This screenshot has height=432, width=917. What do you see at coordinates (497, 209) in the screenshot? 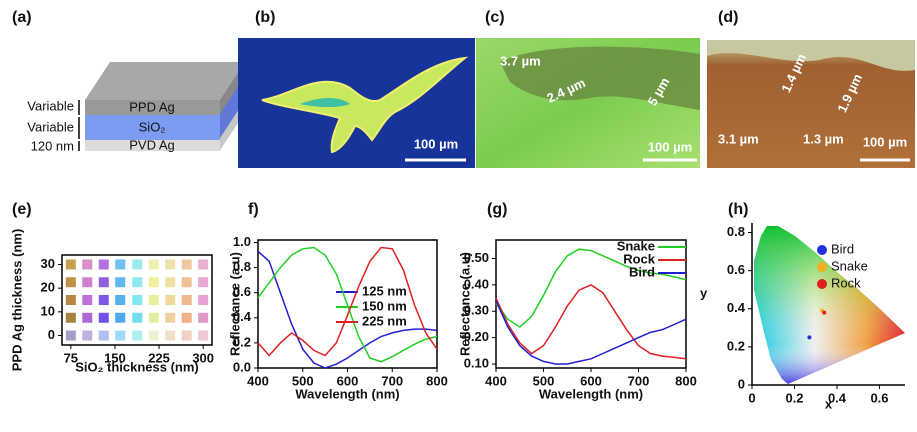
I see `panel-label: (g)` at bounding box center [497, 209].